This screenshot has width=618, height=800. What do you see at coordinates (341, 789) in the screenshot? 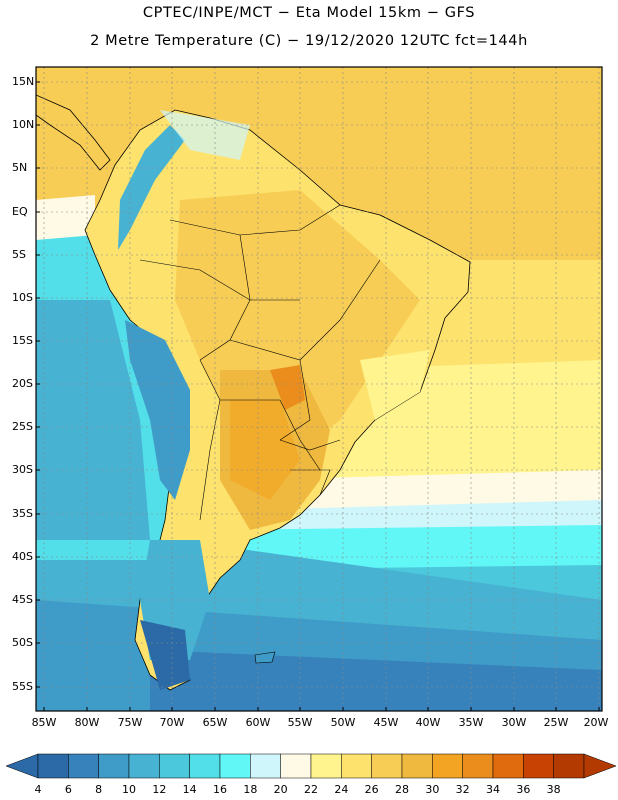
I see `colorbar-tick-label: 24` at bounding box center [341, 789].